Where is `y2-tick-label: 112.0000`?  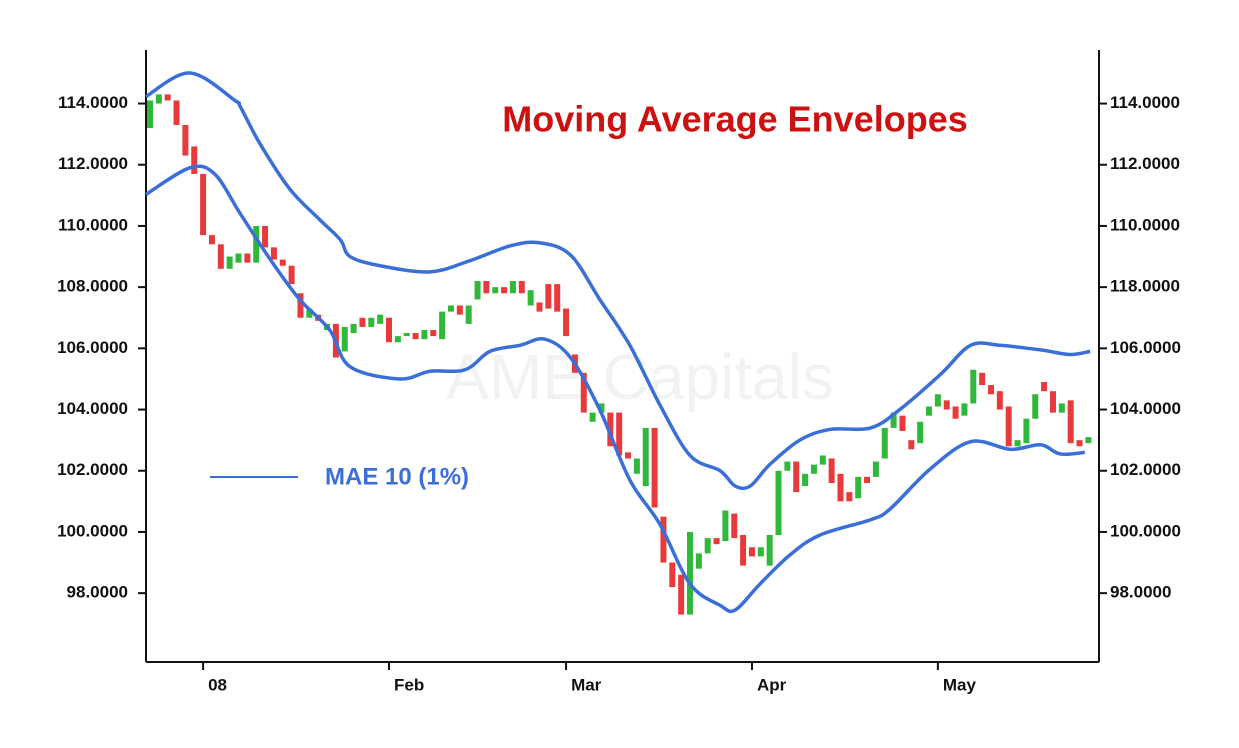 y2-tick-label: 112.0000 is located at coordinates (1145, 163).